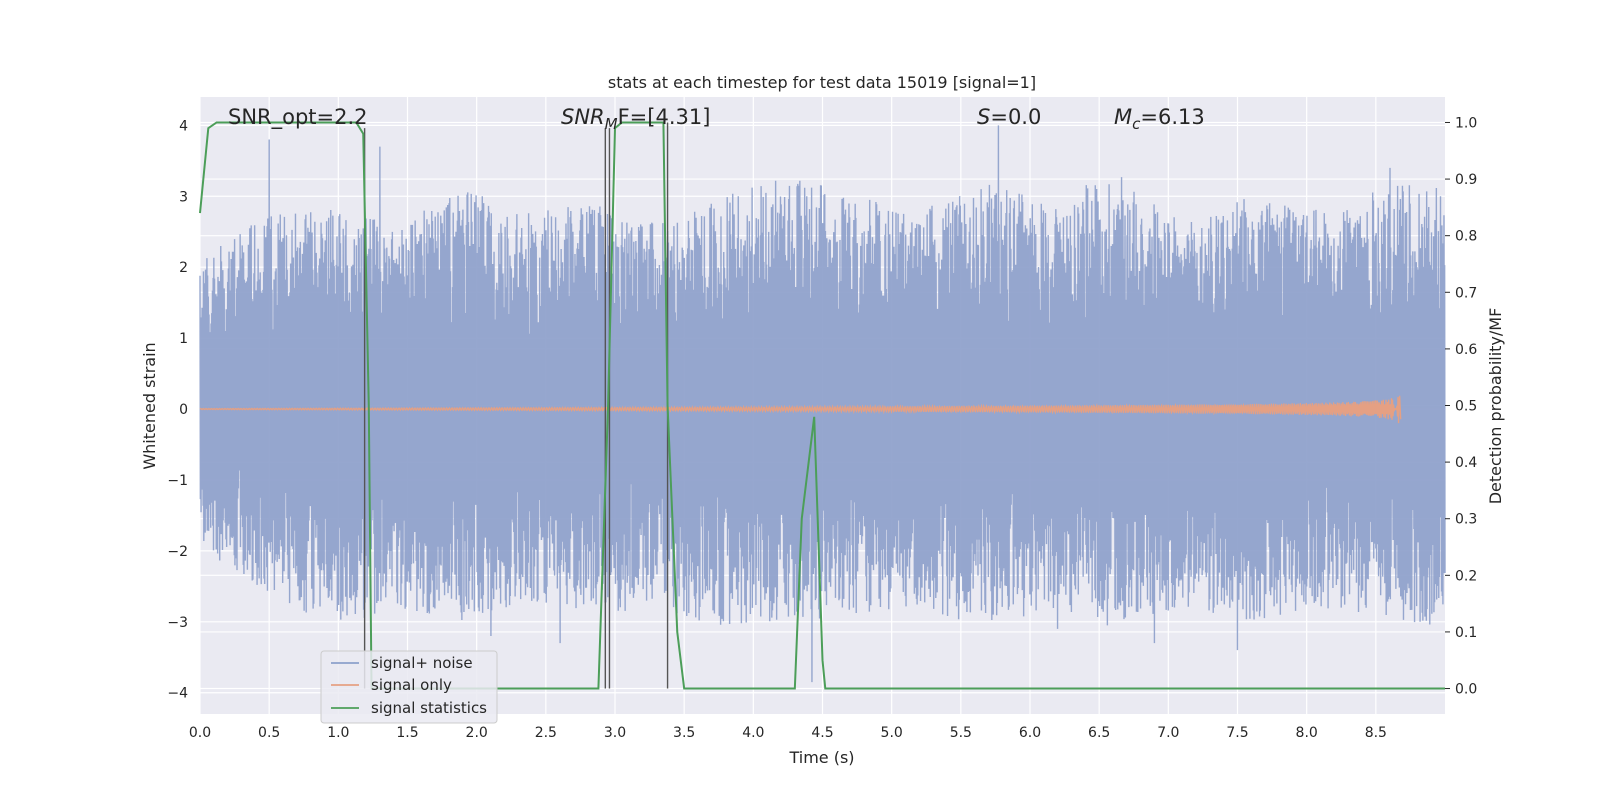  What do you see at coordinates (635, 119) in the screenshot?
I see `annotation-snr-mf: SNRMF=[4.31]` at bounding box center [635, 119].